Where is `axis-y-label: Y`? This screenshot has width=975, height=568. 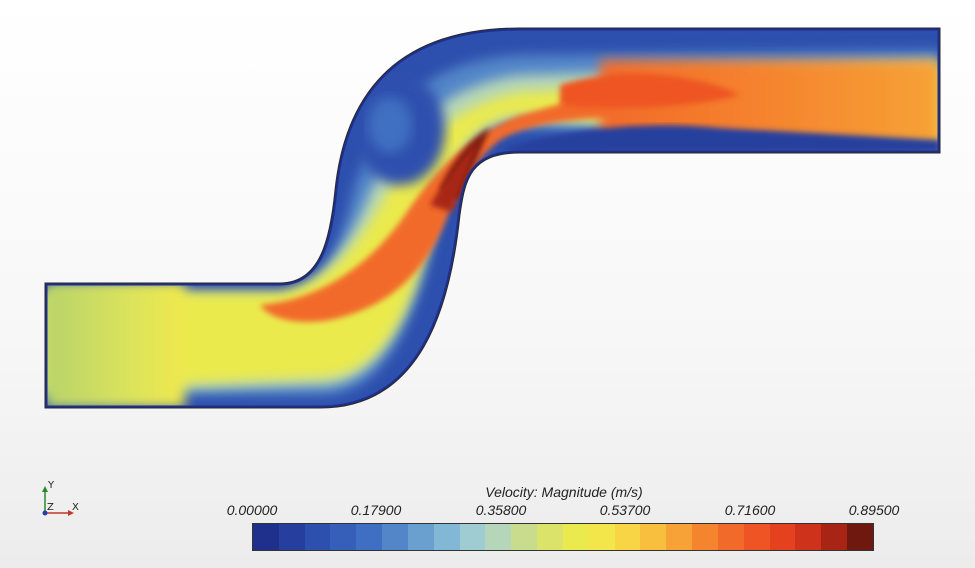 axis-y-label: Y is located at coordinates (51, 485).